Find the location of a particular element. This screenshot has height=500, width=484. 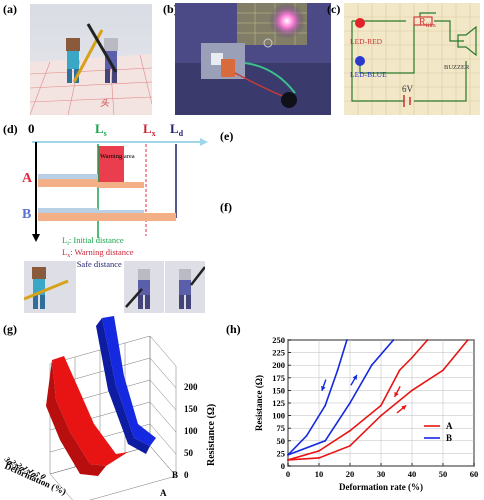

warning-area-label: Warning area is located at coordinates (117, 156).